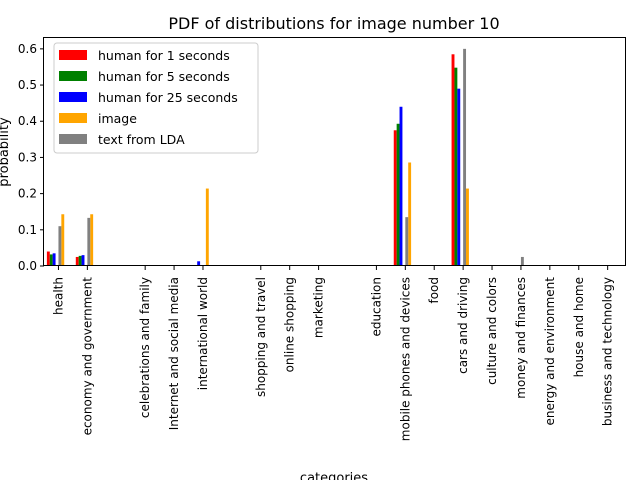 The image size is (640, 480). What do you see at coordinates (164, 76) in the screenshot?
I see `legend-label: human for 5 seconds` at bounding box center [164, 76].